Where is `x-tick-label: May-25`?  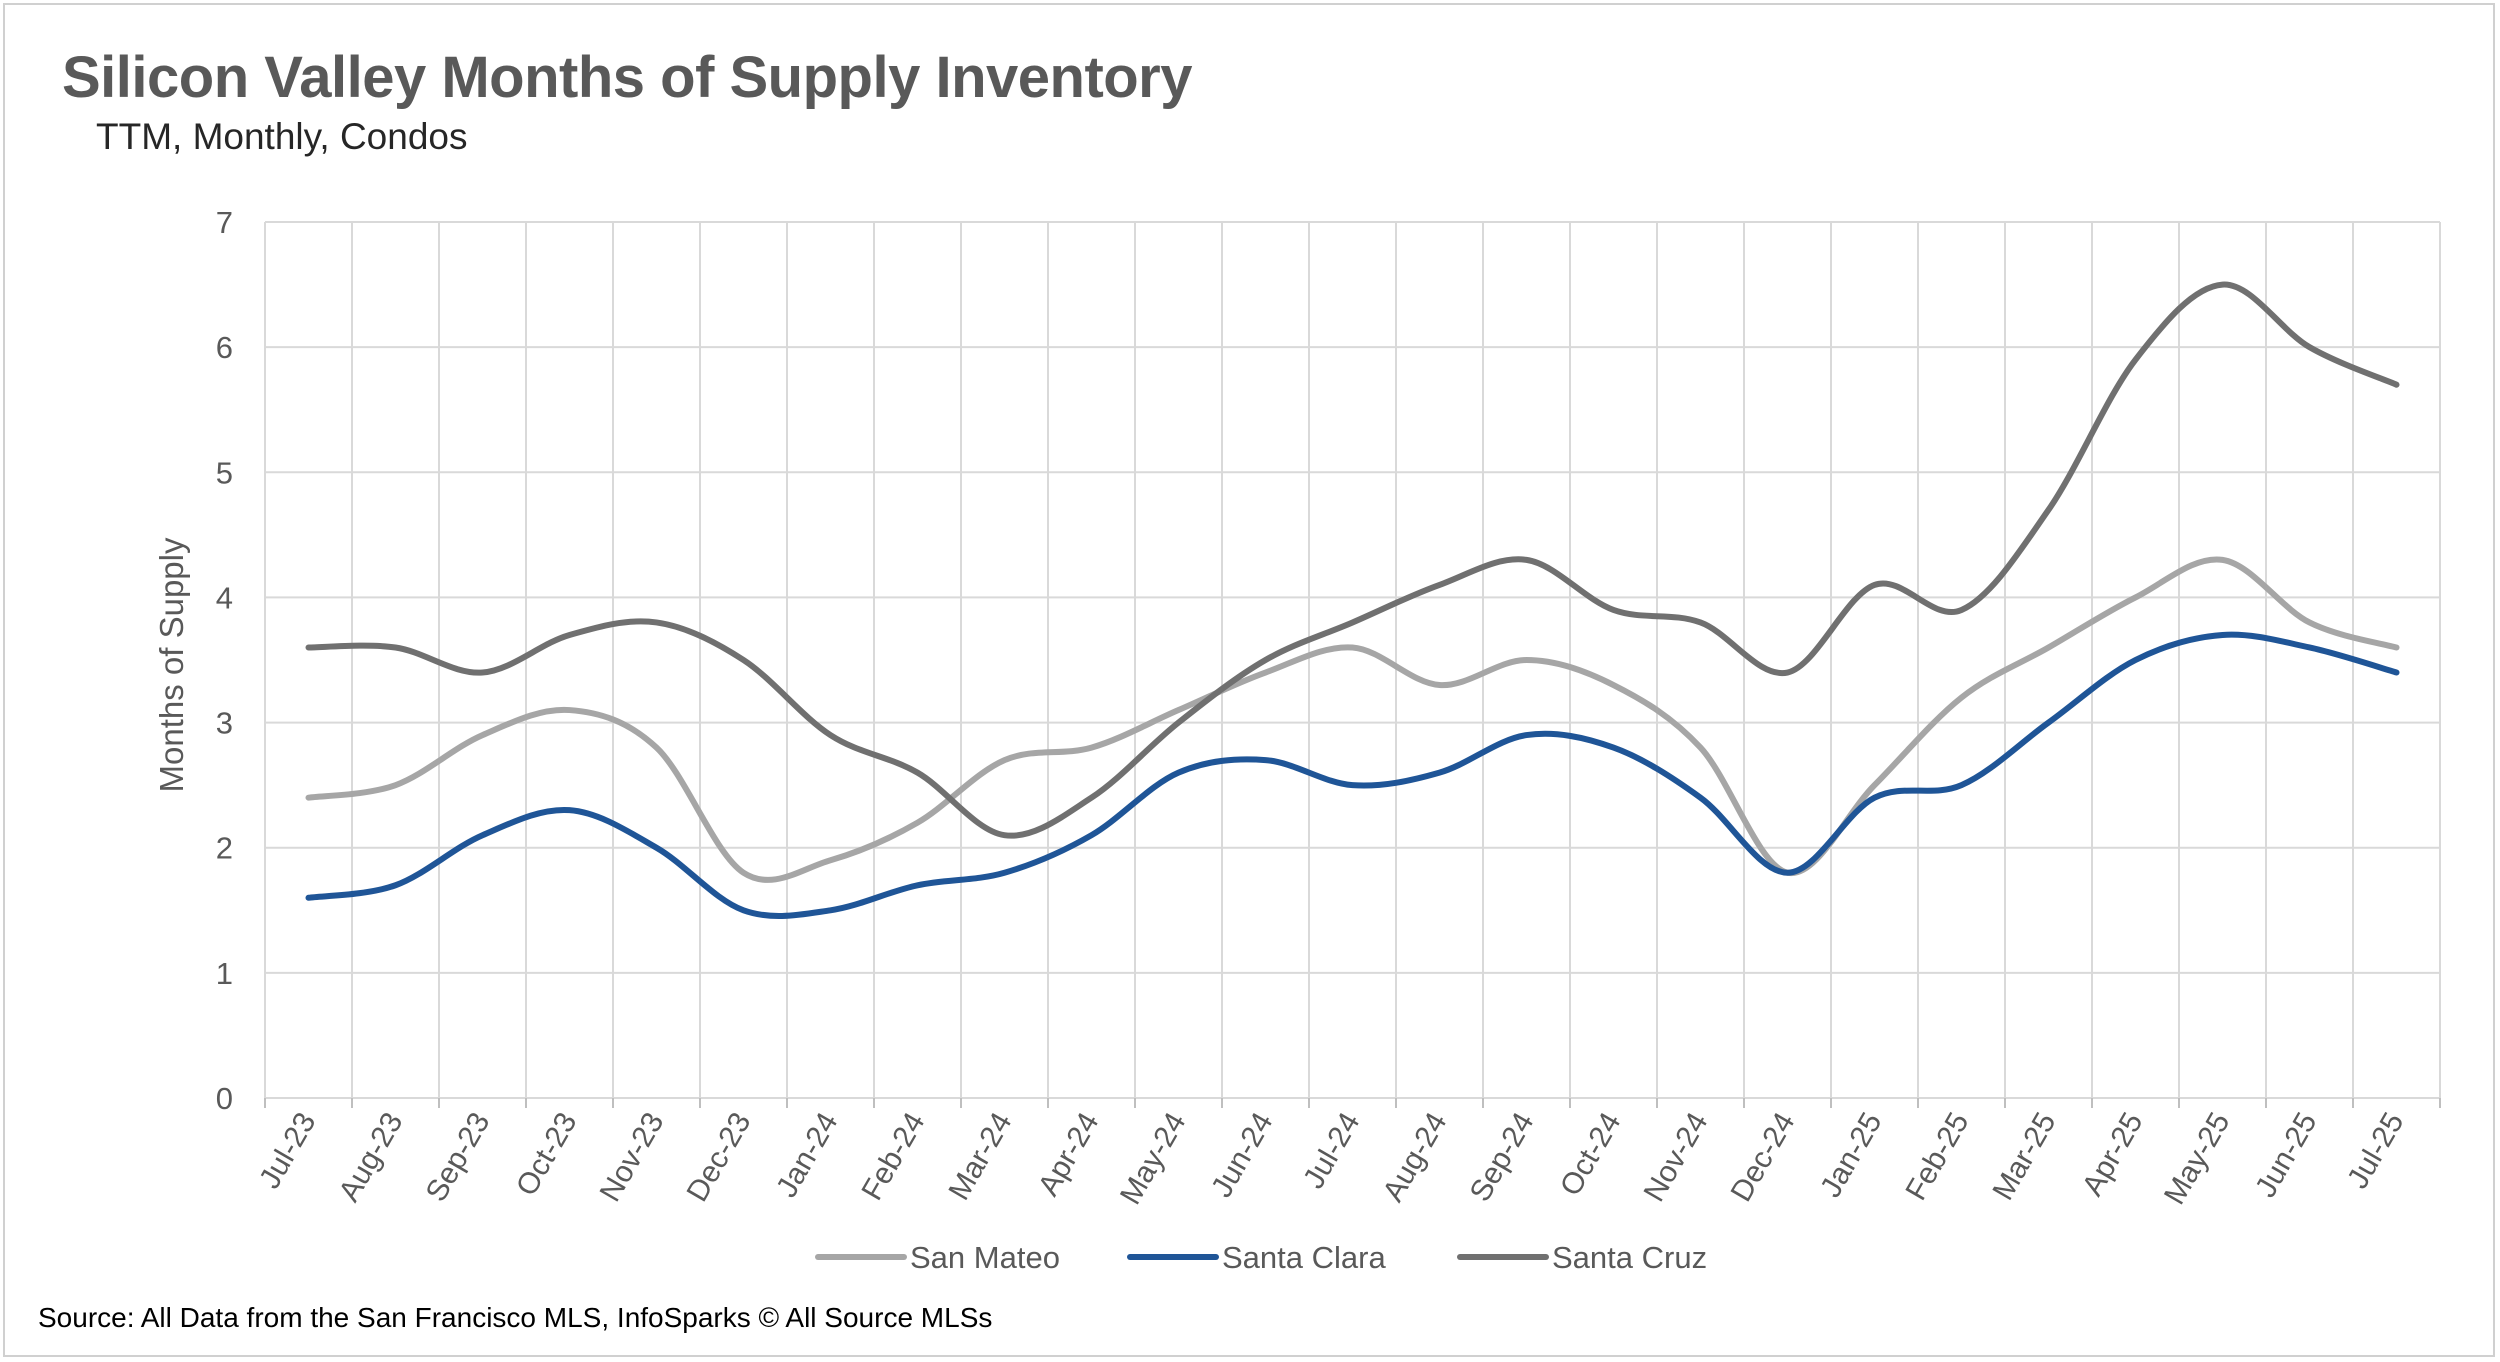
x-tick-label: May-25 is located at coordinates (2197, 1158).